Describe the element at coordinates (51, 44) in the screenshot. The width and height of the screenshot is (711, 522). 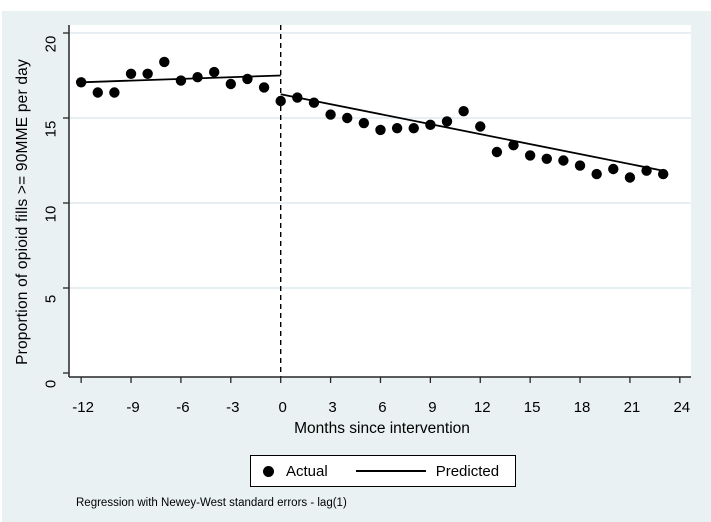
I see `y-tick-label-20: 20` at that location.